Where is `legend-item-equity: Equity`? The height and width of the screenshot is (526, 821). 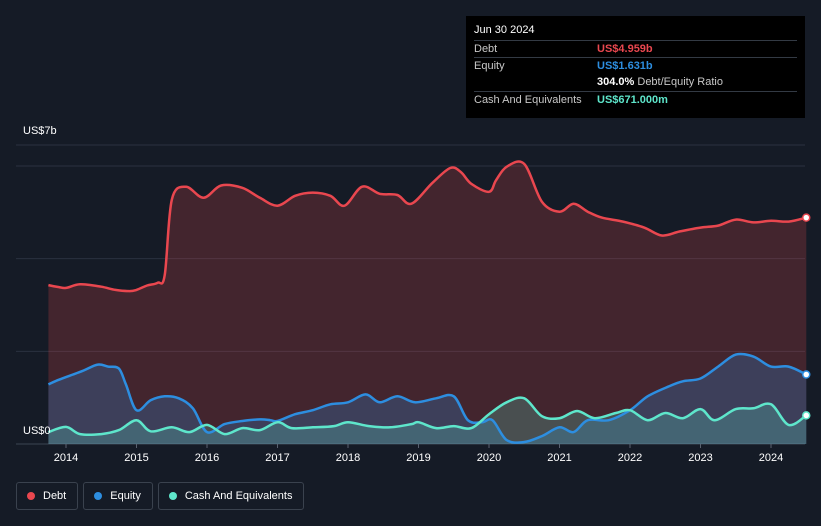
legend-item-equity: Equity is located at coordinates (118, 496).